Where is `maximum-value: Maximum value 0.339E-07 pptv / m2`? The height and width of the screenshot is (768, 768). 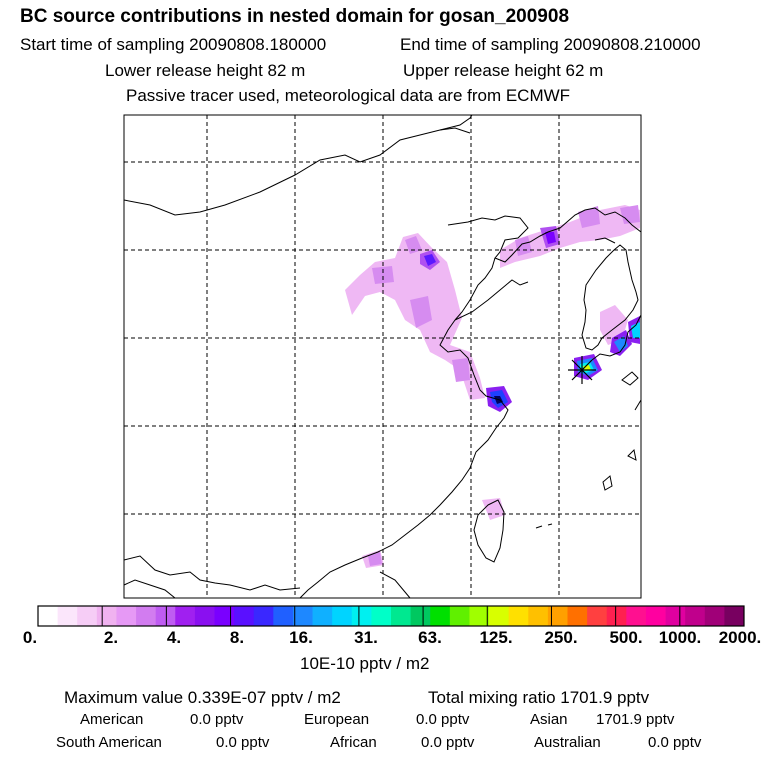
maximum-value: Maximum value 0.339E-07 pptv / m2 is located at coordinates (202, 697).